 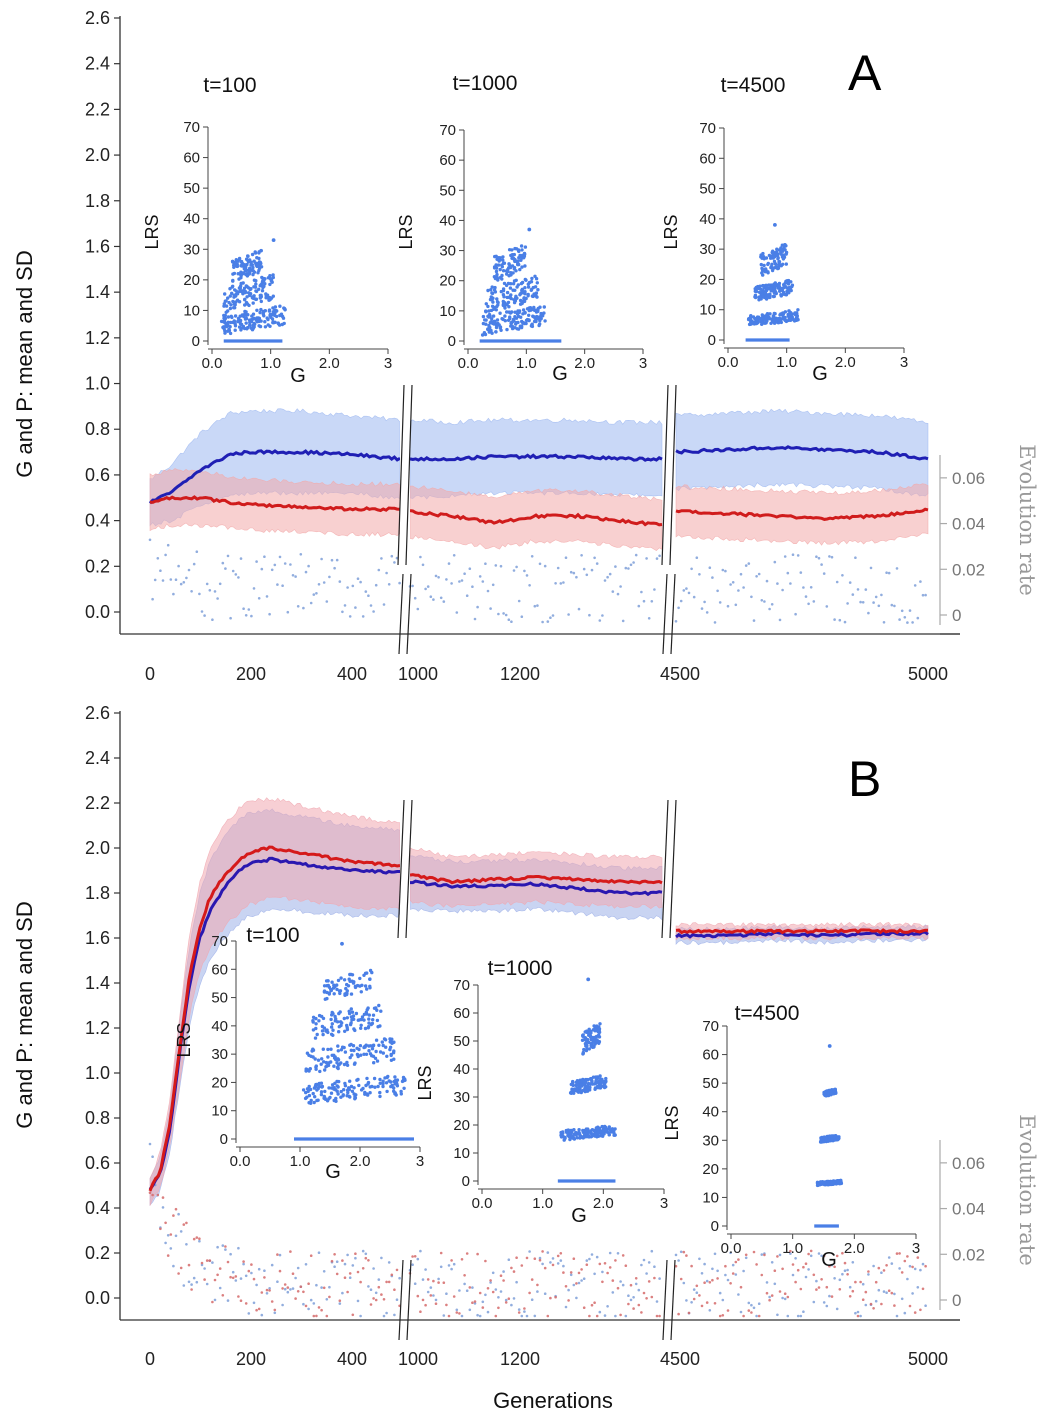 What do you see at coordinates (333, 1172) in the screenshot?
I see `inset-x-label: G` at bounding box center [333, 1172].